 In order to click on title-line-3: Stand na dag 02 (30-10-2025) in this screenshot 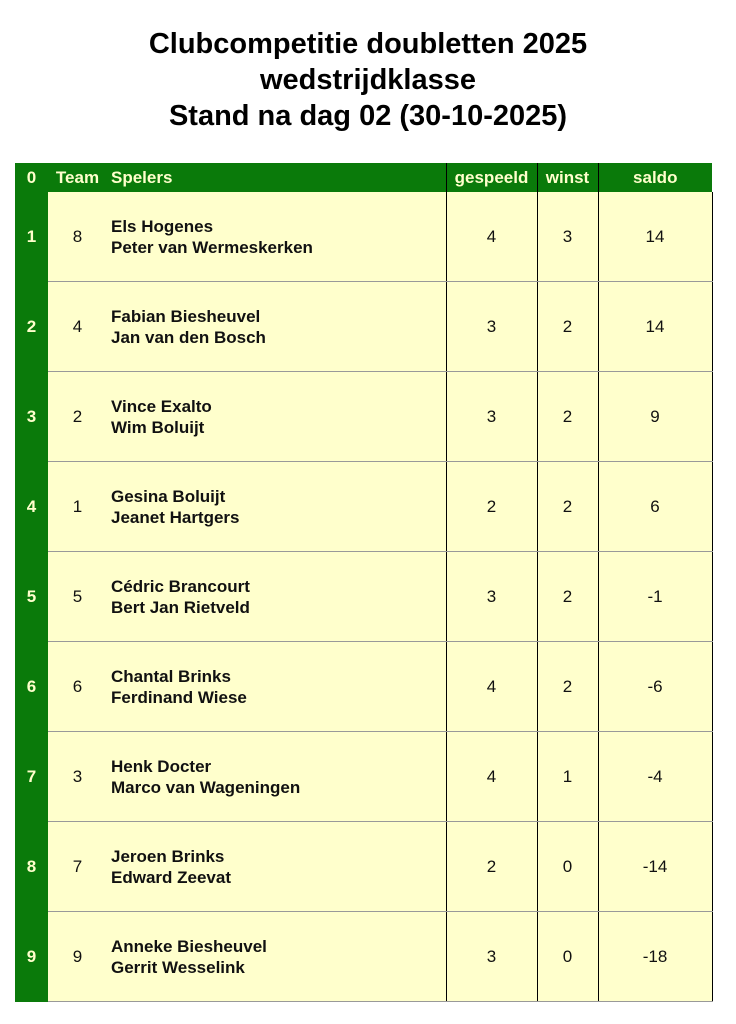, I will do `click(368, 116)`.